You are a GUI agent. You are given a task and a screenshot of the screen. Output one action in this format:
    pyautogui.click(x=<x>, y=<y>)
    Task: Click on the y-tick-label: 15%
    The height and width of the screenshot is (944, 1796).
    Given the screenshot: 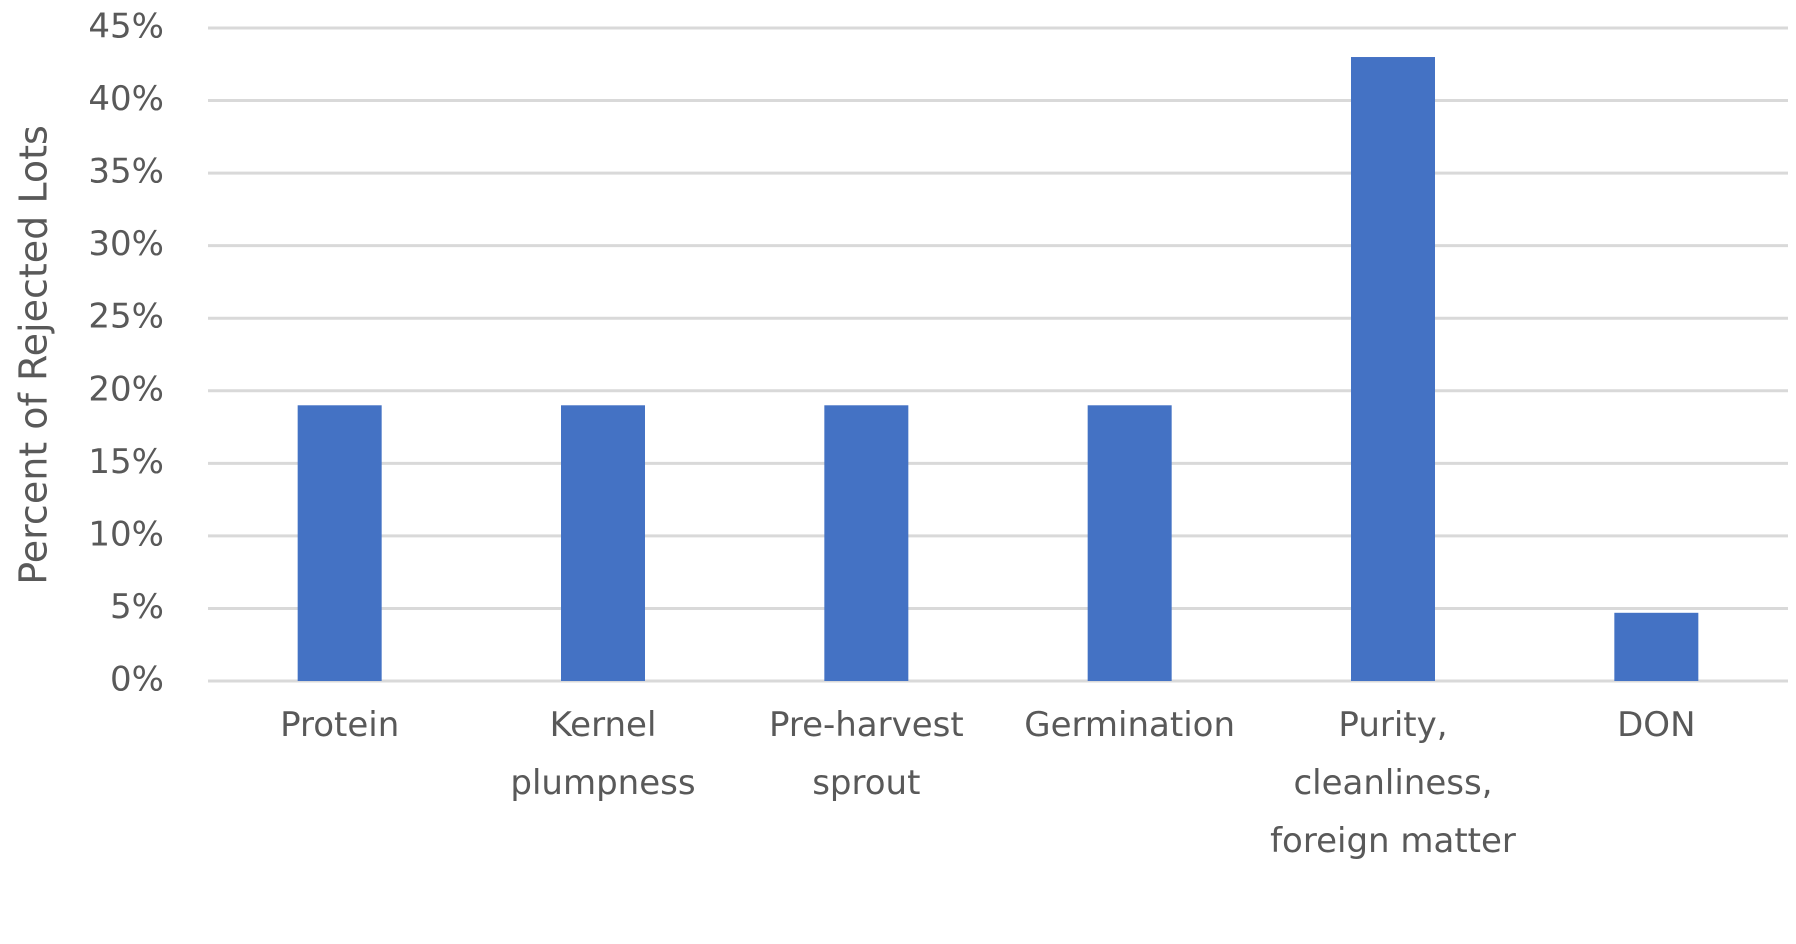 What is the action you would take?
    pyautogui.click(x=126, y=462)
    